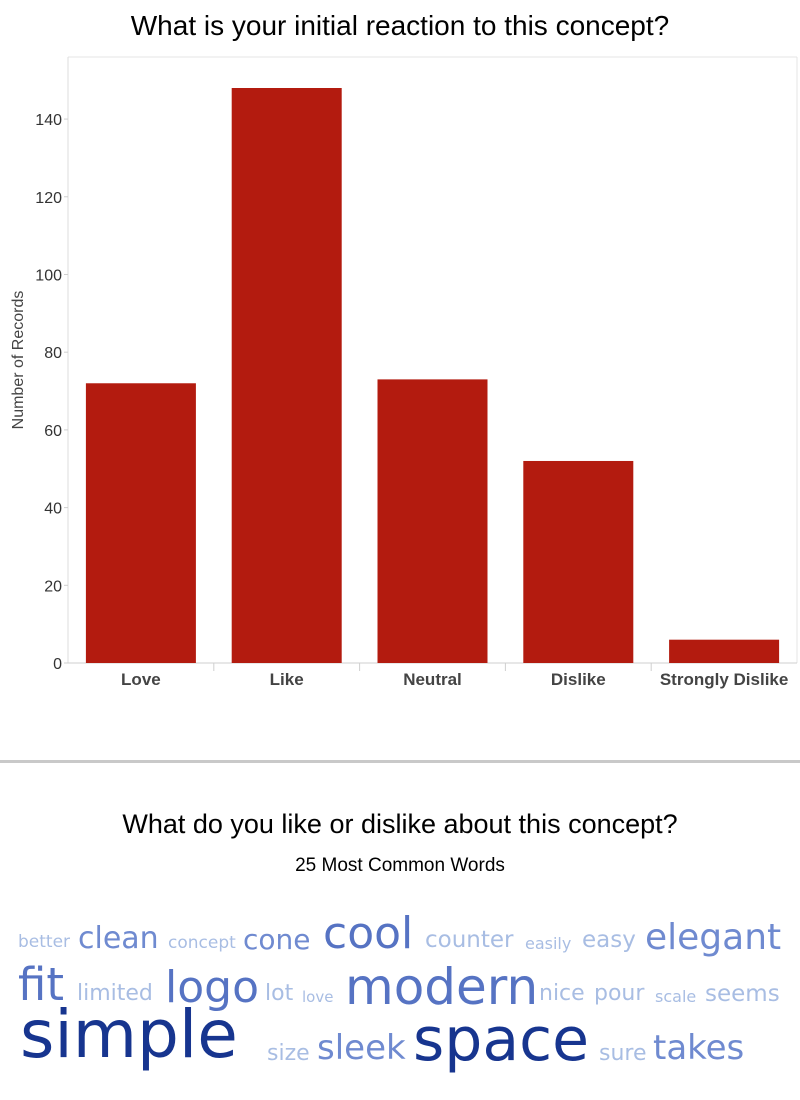  Describe the element at coordinates (501, 1040) in the screenshot. I see `word-cloud-word: space` at that location.